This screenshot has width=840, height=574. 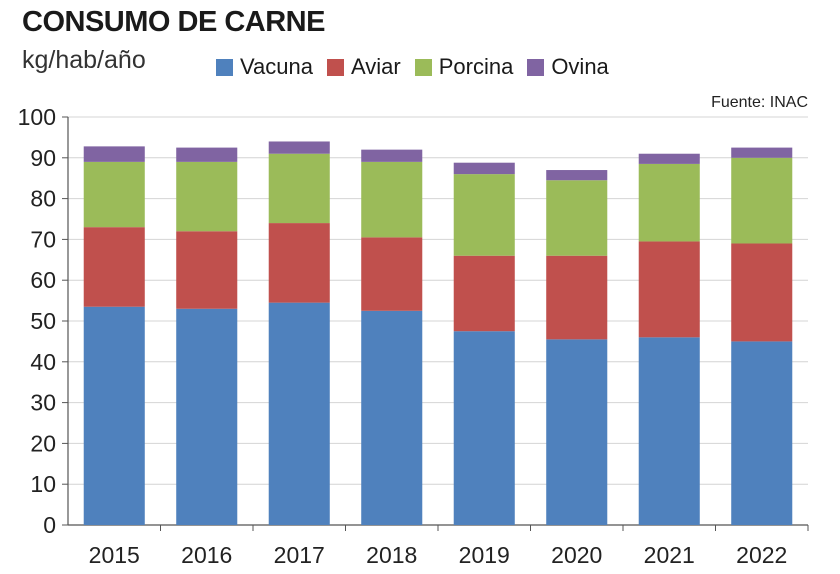 I want to click on bar-vacuna-2020, so click(x=577, y=432).